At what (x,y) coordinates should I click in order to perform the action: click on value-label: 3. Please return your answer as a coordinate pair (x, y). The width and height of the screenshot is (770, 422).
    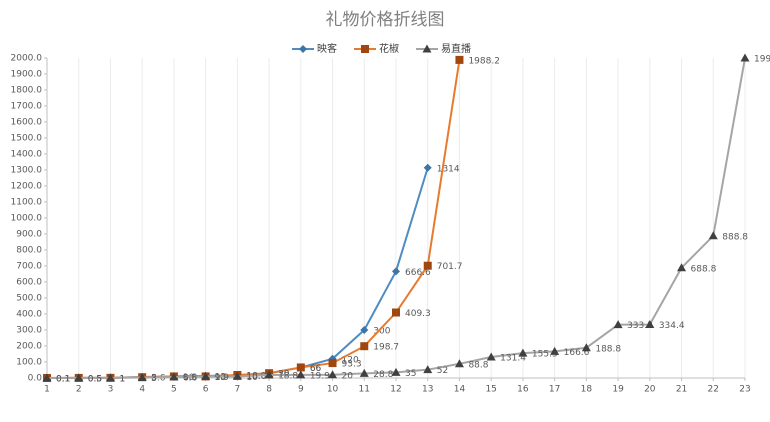
    Looking at the image, I should click on (154, 379).